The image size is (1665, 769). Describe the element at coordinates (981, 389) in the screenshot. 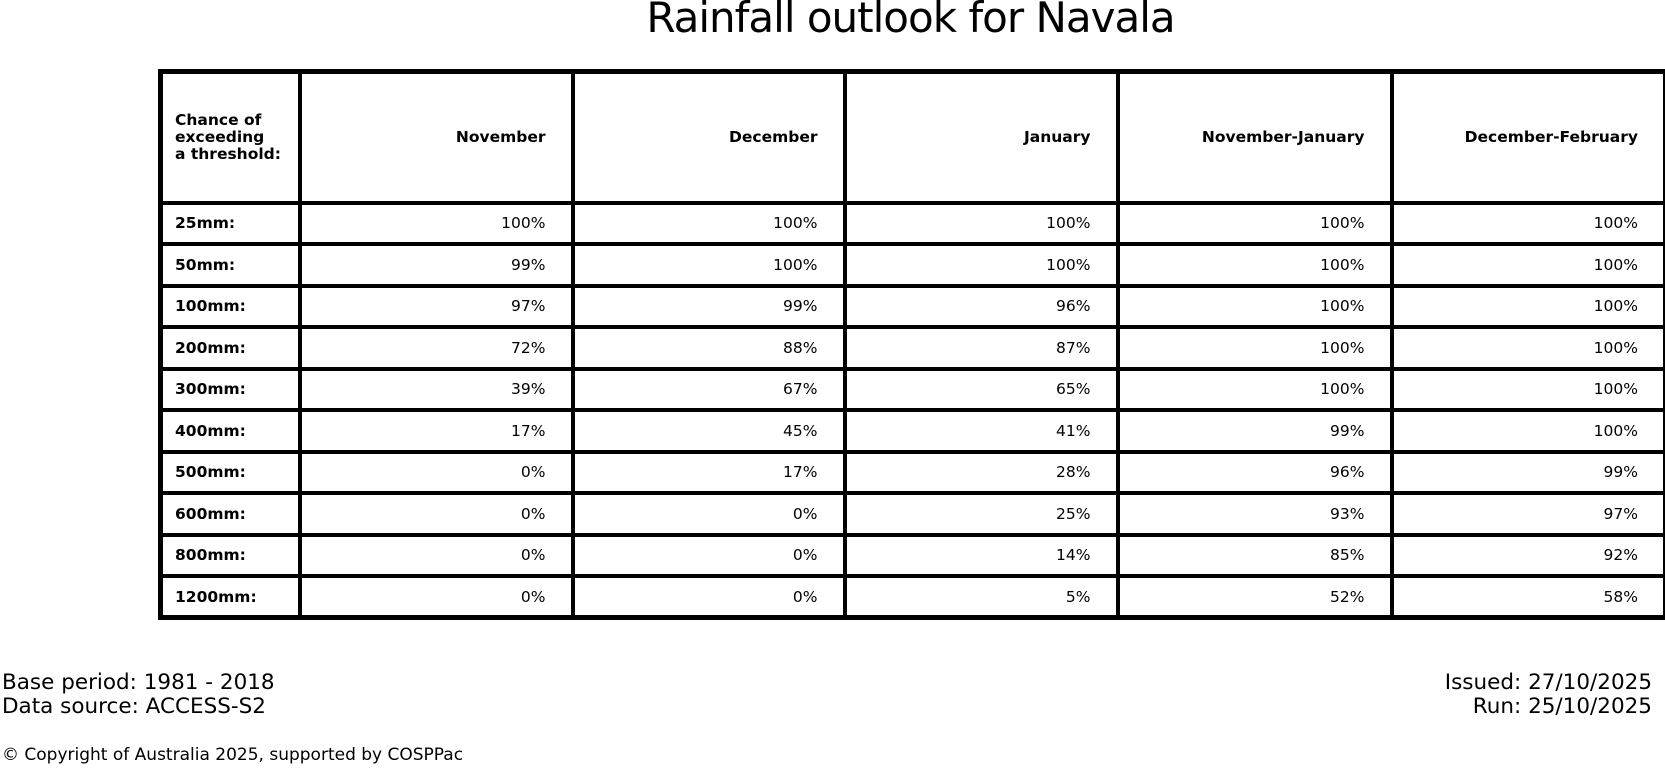

I see `value-cell: 65%` at that location.